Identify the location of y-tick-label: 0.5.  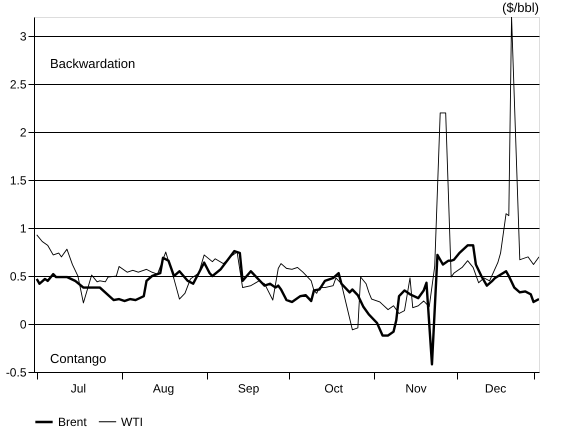
(18, 277).